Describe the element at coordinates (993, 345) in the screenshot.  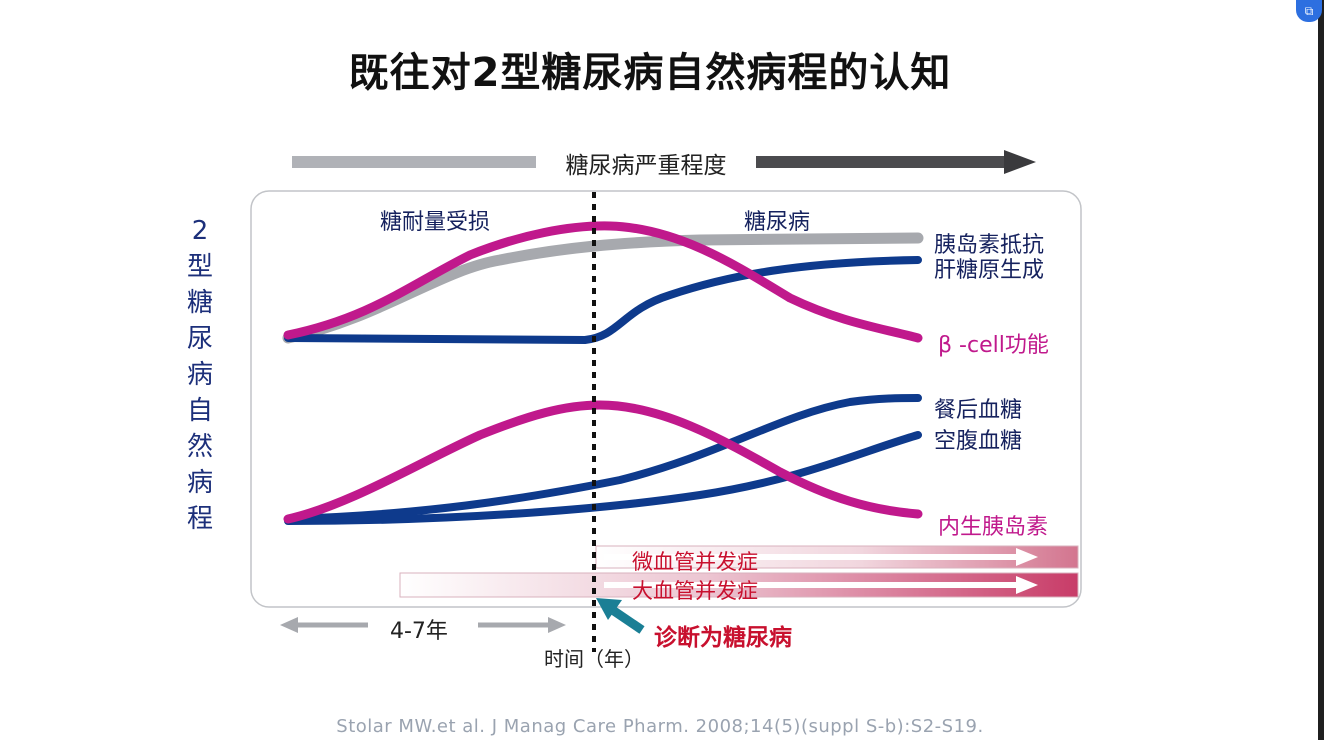
I see `beta-cell-label: β -cell功能` at that location.